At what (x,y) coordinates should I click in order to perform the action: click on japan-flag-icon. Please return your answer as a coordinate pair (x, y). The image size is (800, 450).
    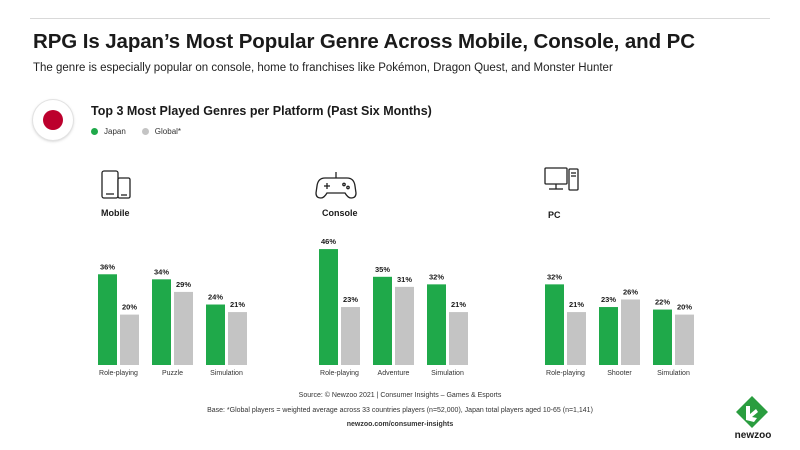
    Looking at the image, I should click on (53, 120).